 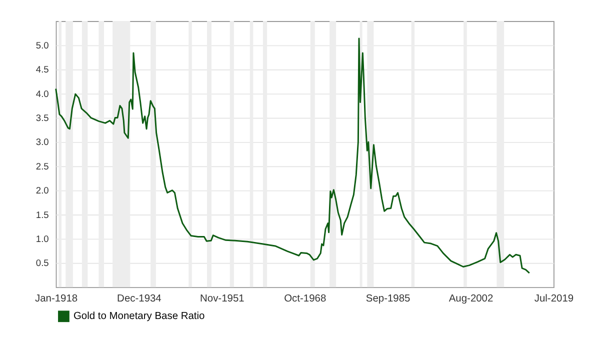 What do you see at coordinates (42, 118) in the screenshot?
I see `y-tick-label: 3.5` at bounding box center [42, 118].